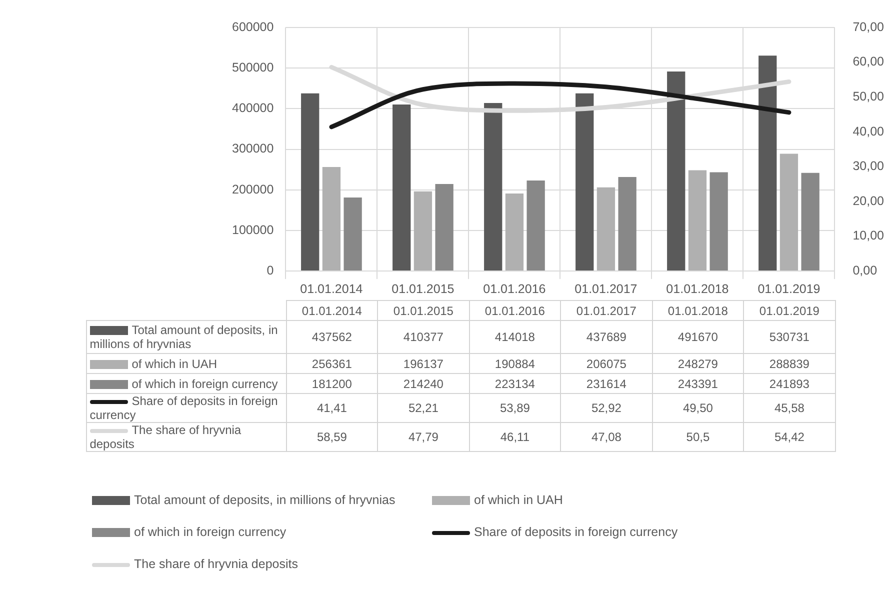  I want to click on y-tick-label: 100000, so click(253, 229).